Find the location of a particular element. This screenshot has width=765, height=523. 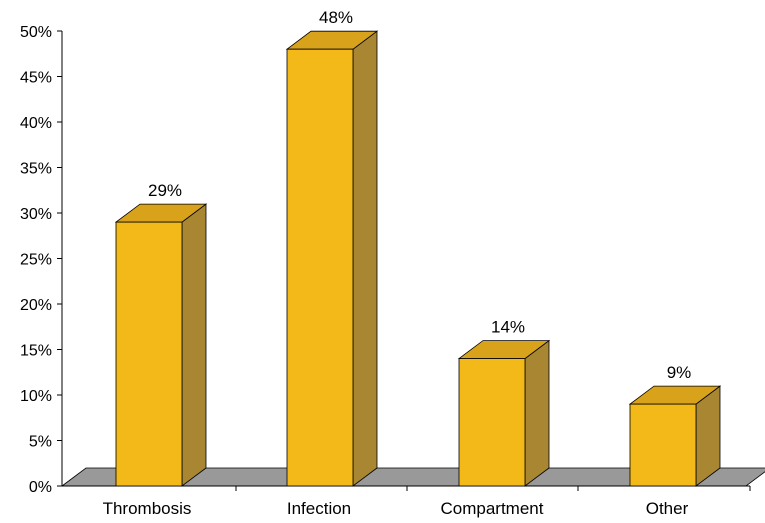

y-tick-label: 30% is located at coordinates (36, 214).